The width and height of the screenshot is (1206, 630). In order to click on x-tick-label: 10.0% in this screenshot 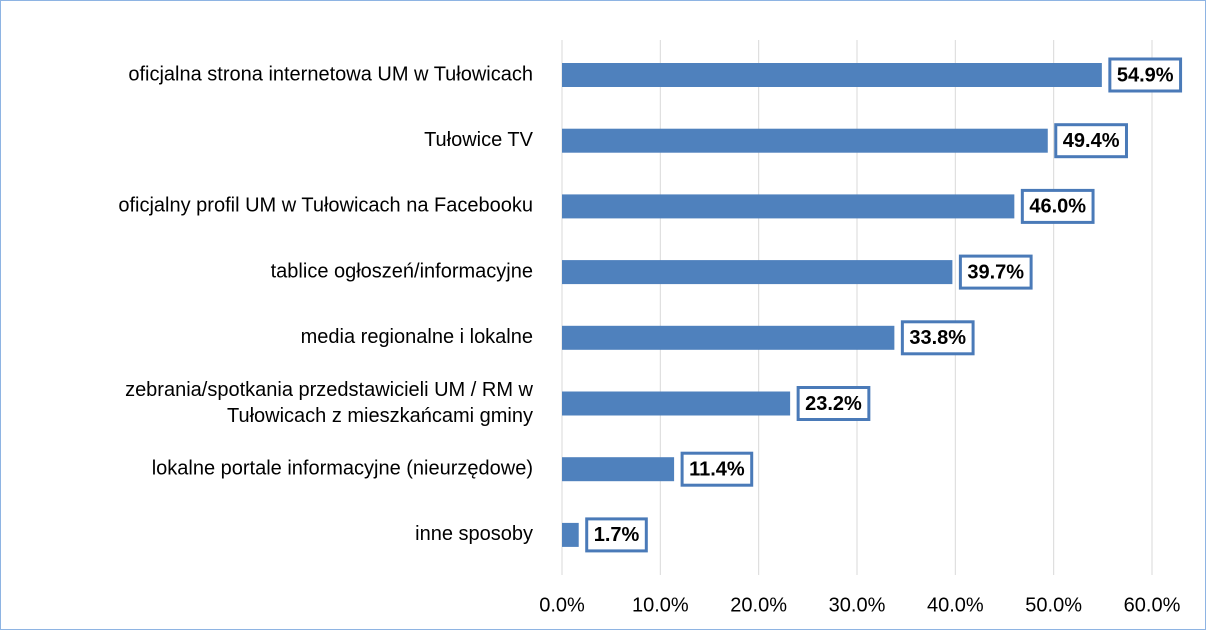, I will do `click(660, 605)`.